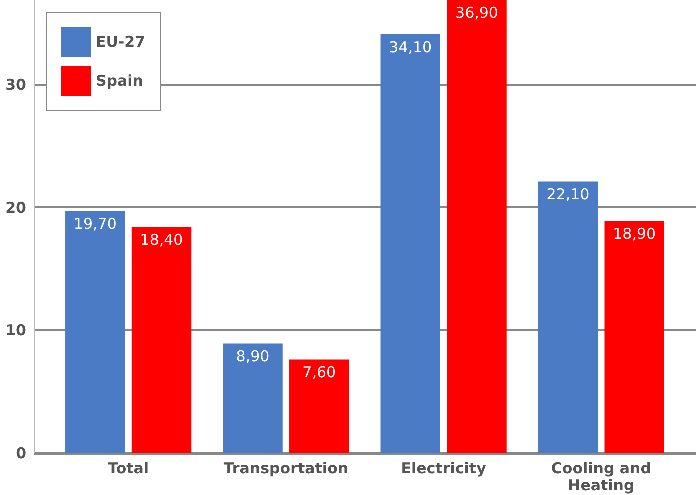  What do you see at coordinates (253, 357) in the screenshot?
I see `data-label: 8,90` at bounding box center [253, 357].